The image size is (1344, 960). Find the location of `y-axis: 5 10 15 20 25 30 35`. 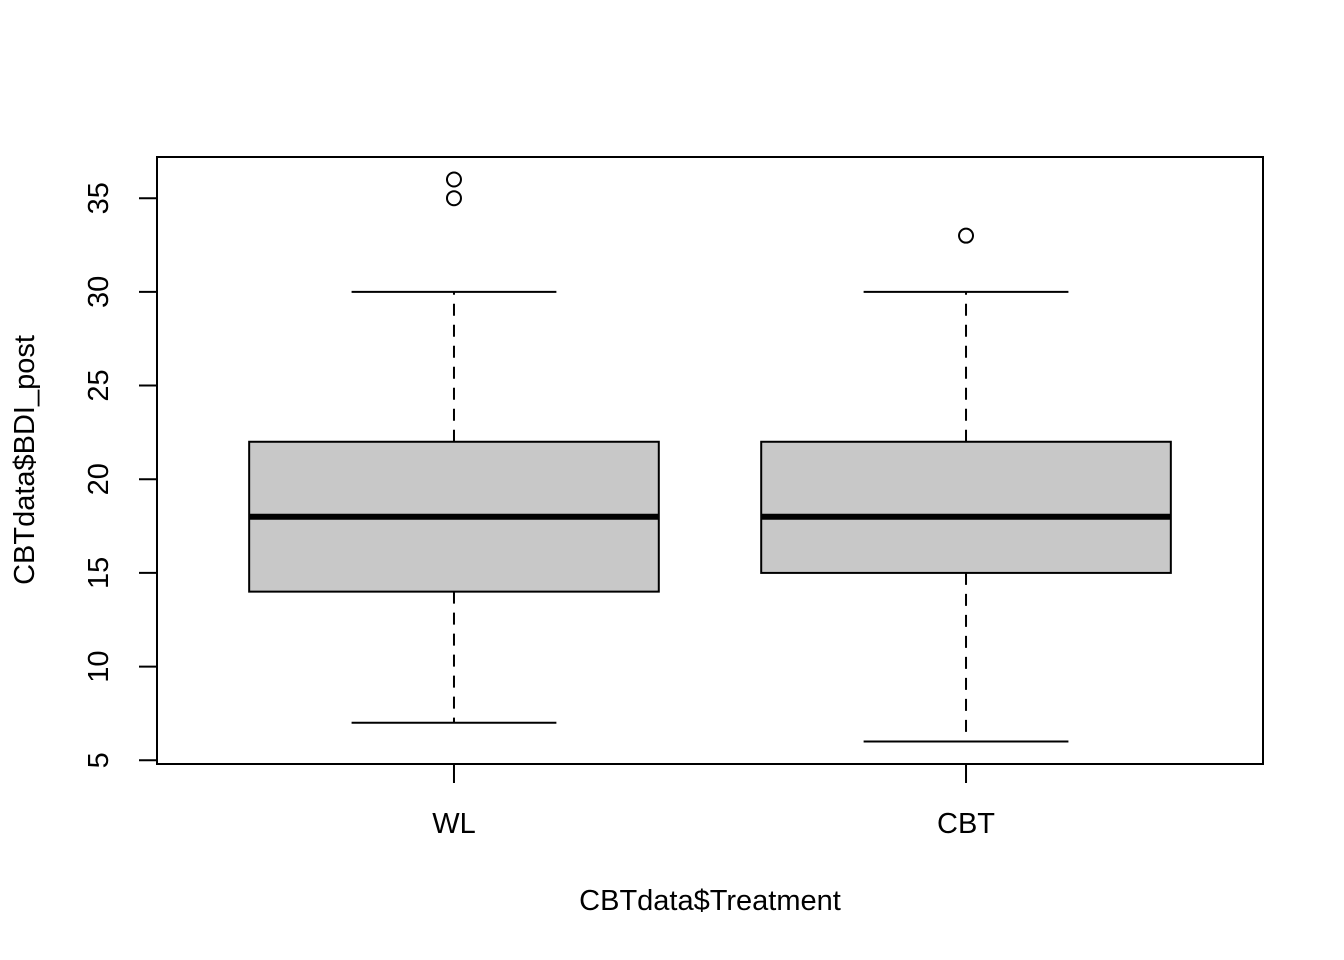

y-axis: 5 10 15 20 25 30 35 is located at coordinates (120, 475).